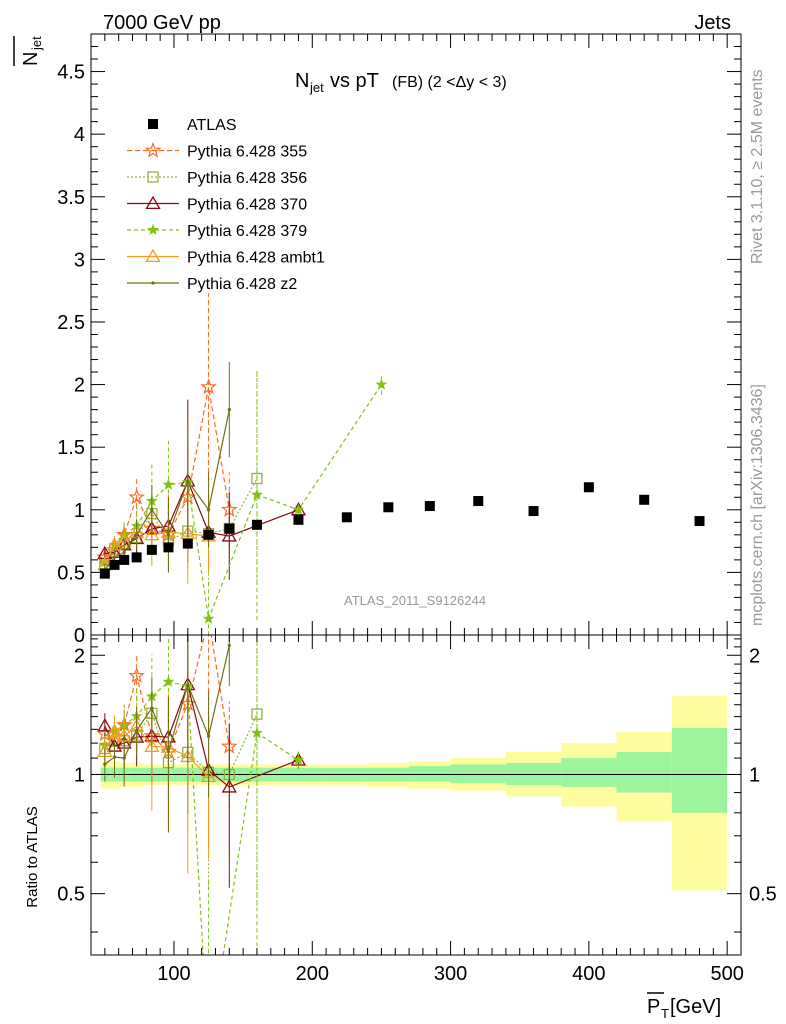  I want to click on x-tick-label: 500, so click(726, 974).